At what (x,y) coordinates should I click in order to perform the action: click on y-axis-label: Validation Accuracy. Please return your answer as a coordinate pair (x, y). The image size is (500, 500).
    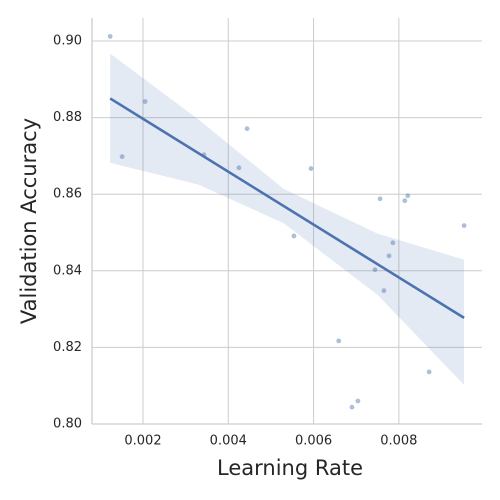
    Looking at the image, I should click on (29, 221).